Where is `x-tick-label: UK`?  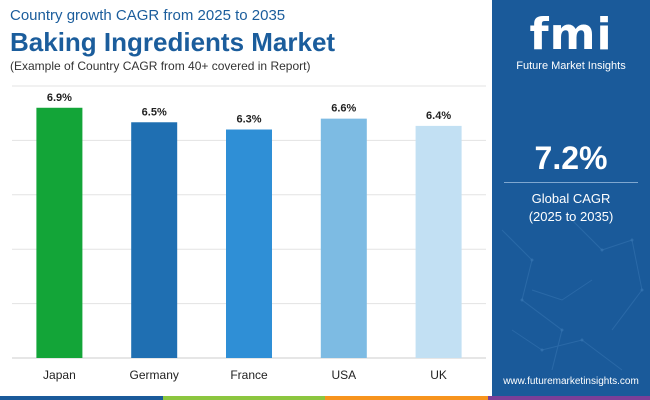
x-tick-label: UK is located at coordinates (438, 375).